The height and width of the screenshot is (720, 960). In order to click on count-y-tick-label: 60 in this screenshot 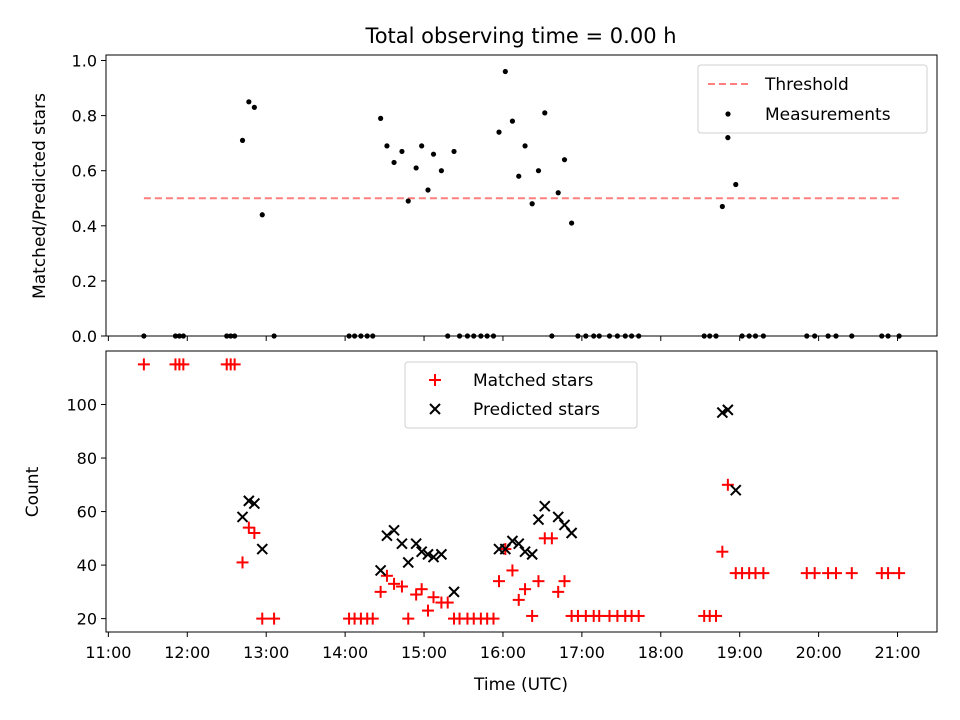, I will do `click(87, 512)`.